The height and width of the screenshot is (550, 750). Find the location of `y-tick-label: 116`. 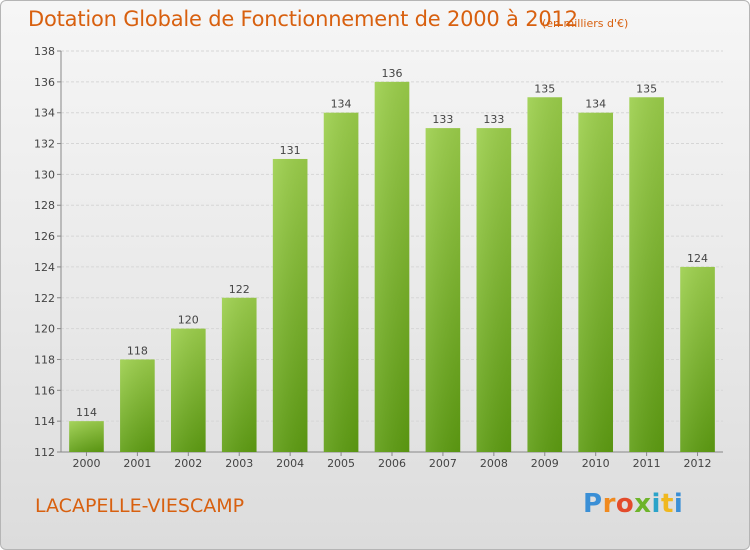

y-tick-label: 116 is located at coordinates (44, 390).